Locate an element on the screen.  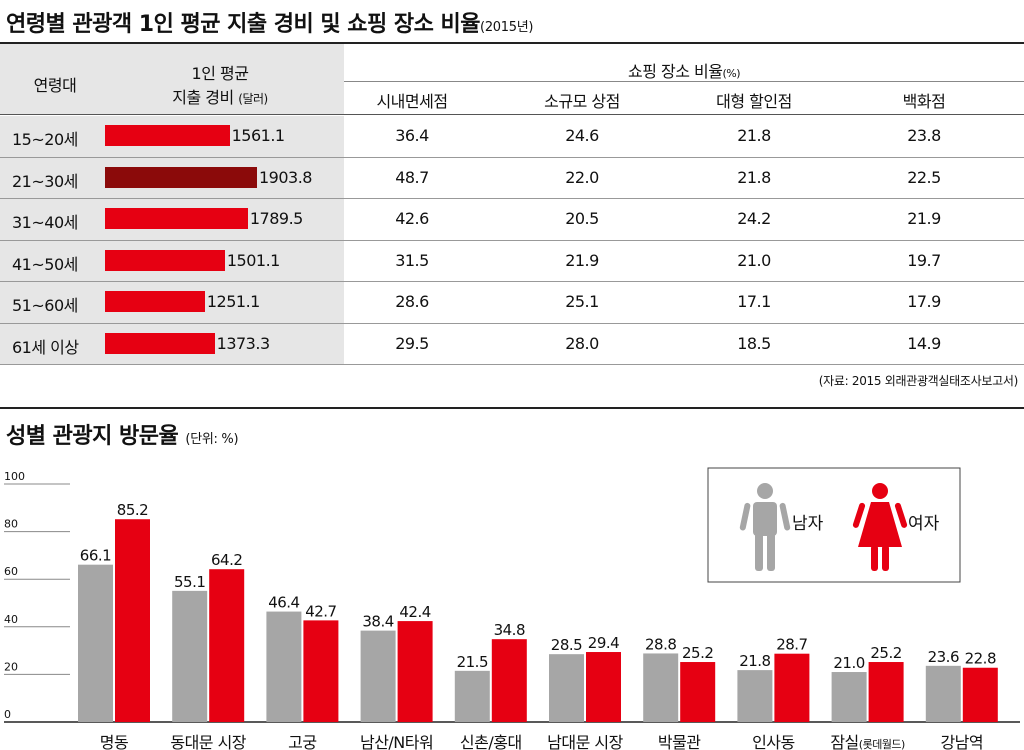
table-title-suffix: (2015년) is located at coordinates (507, 27).